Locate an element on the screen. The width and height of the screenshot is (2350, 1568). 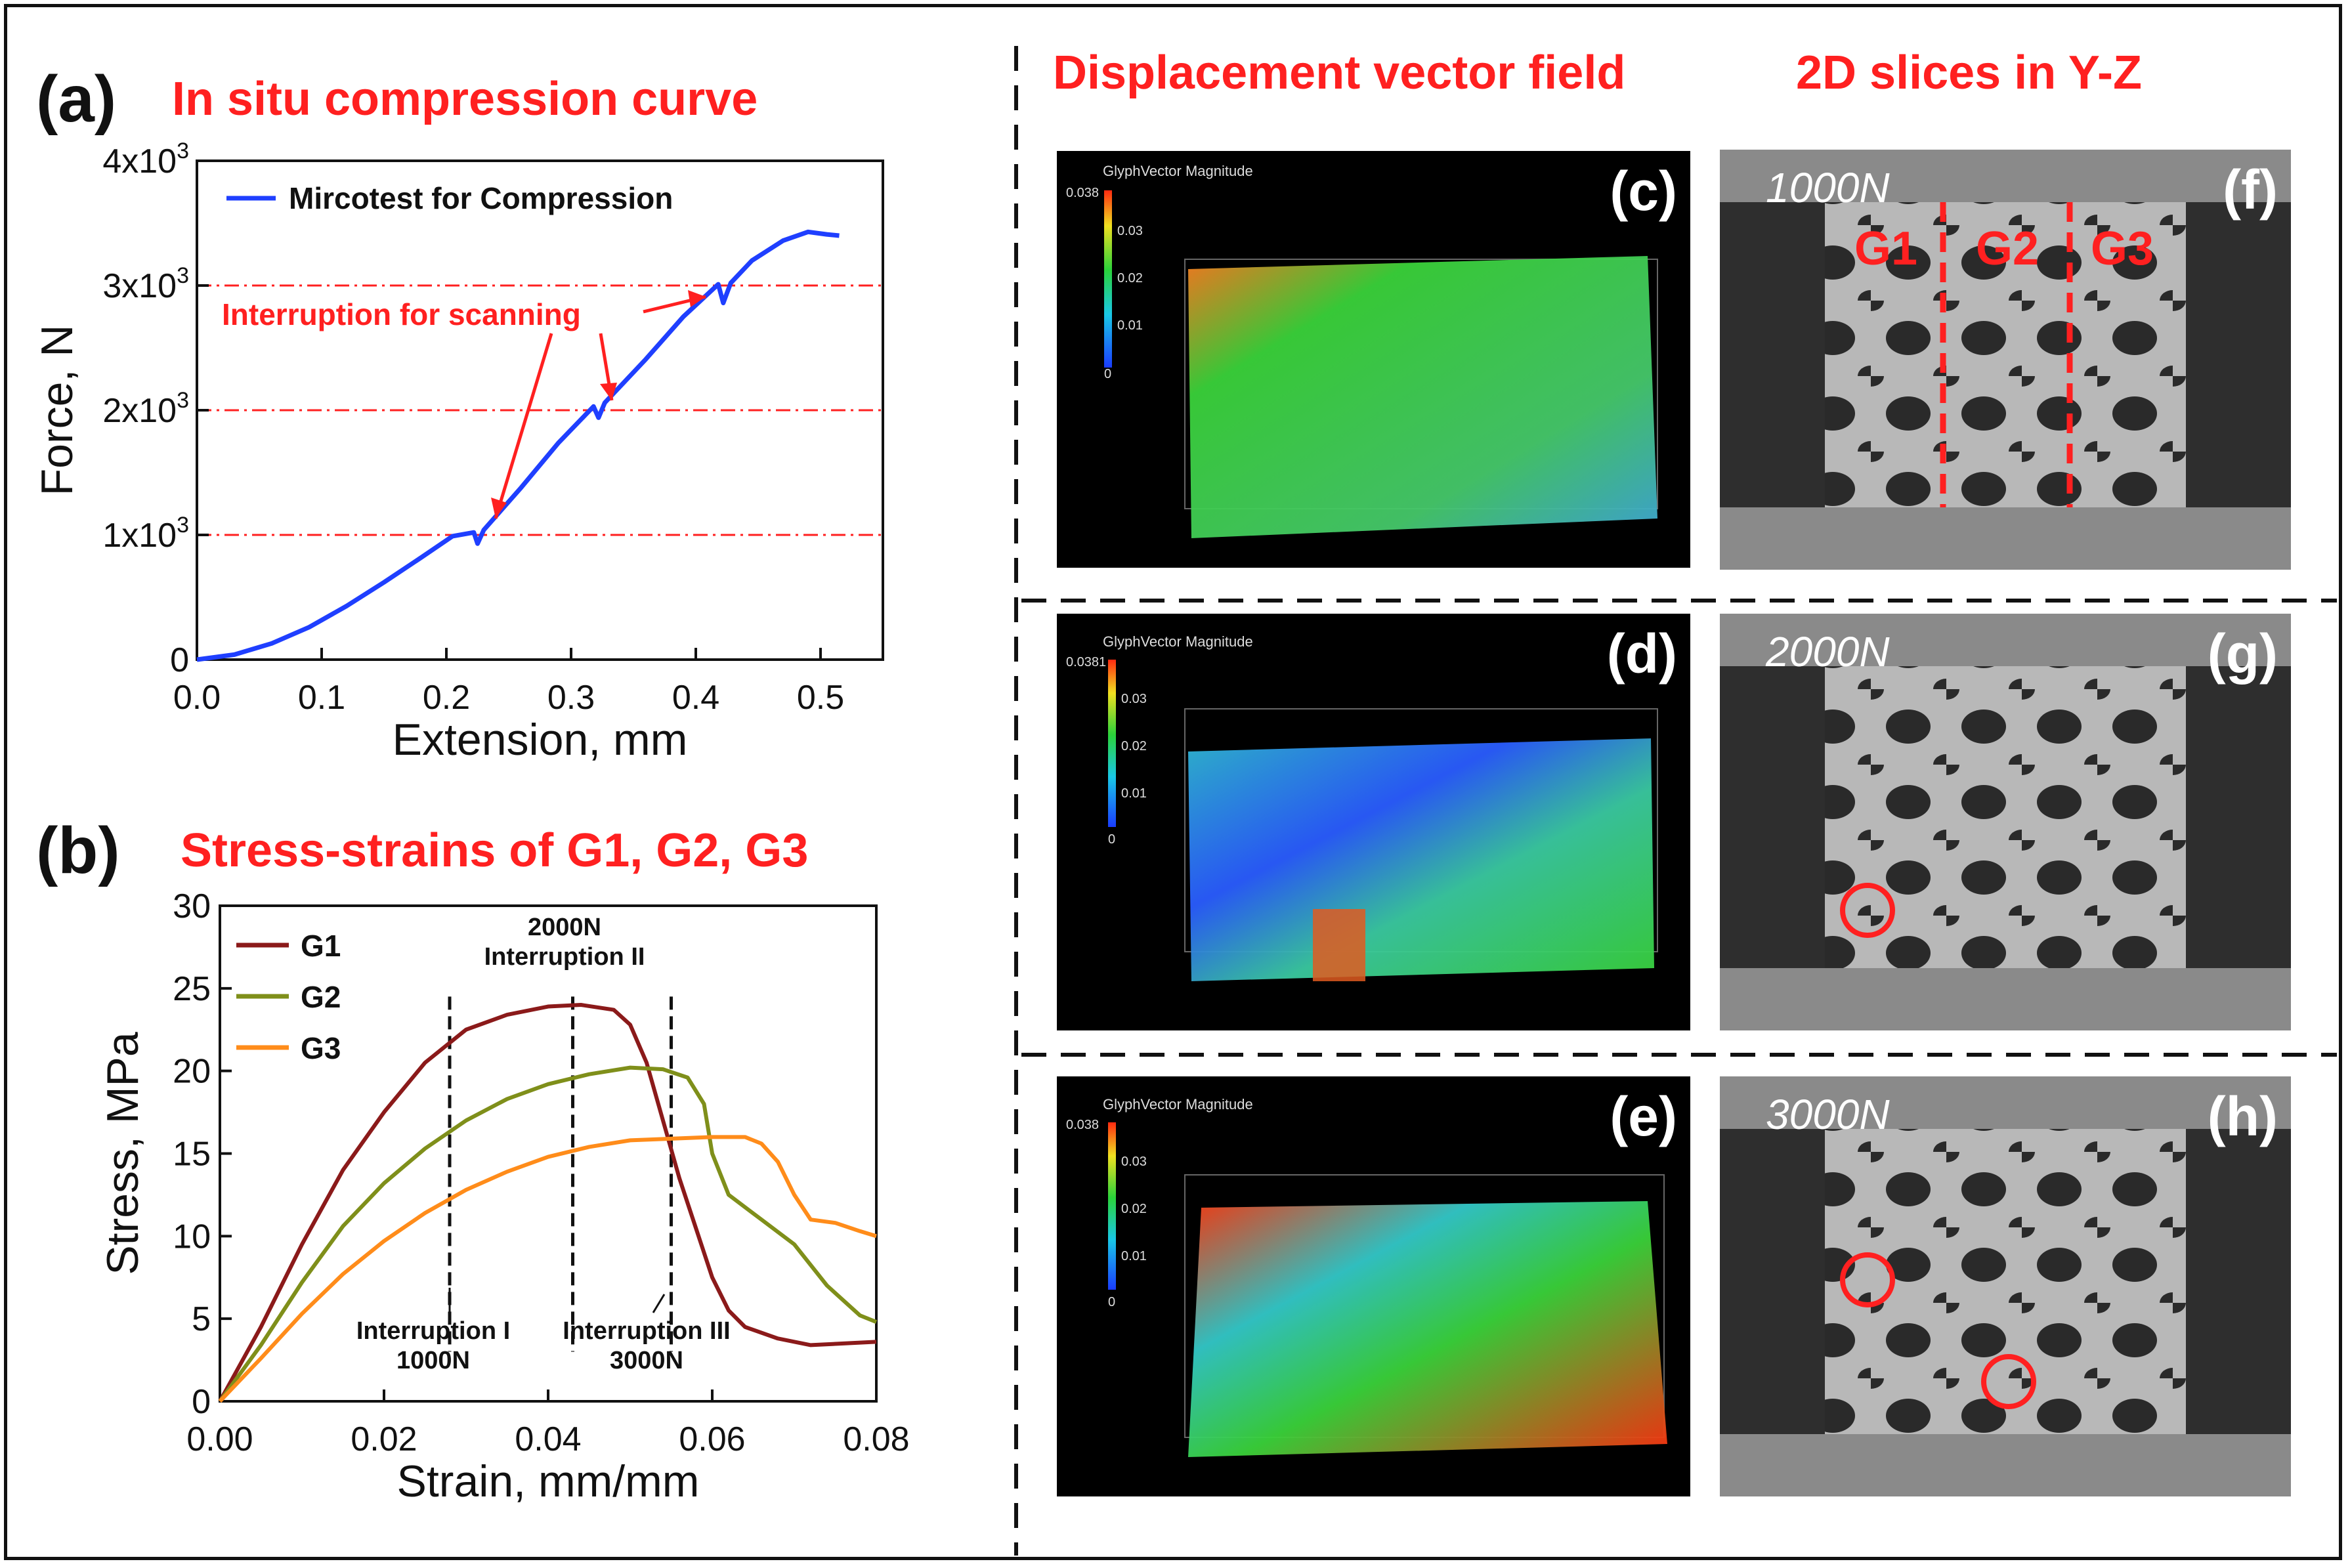
x-tick-label: 0.04 is located at coordinates (548, 1439).